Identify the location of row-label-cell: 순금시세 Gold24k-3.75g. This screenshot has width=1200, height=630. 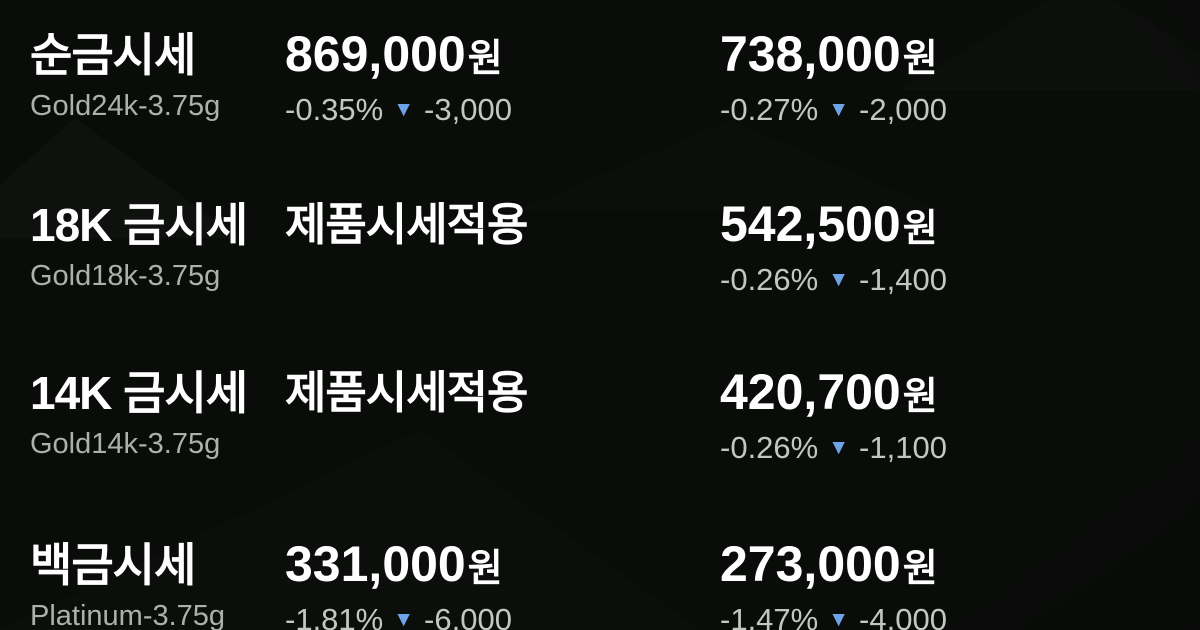
(125, 74).